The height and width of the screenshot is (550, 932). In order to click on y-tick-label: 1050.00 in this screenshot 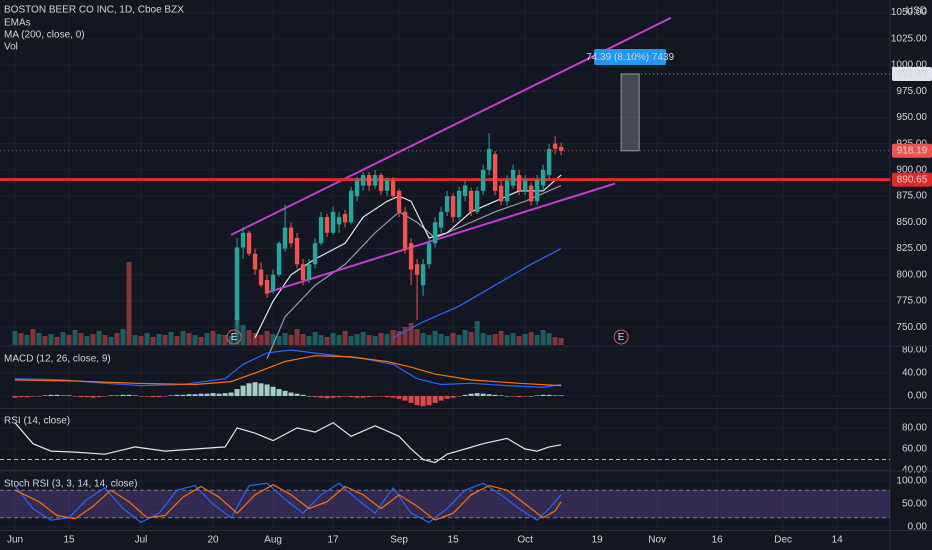, I will do `click(909, 12)`.